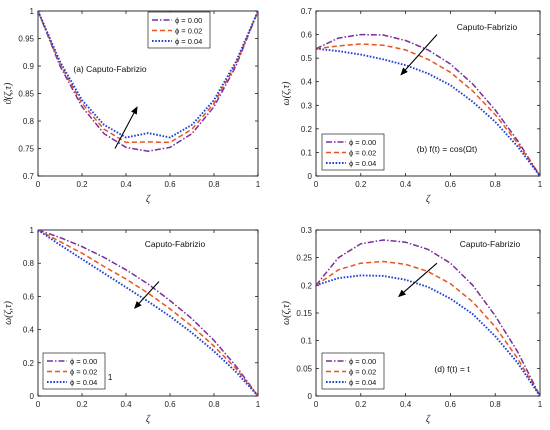 The image size is (550, 430). Describe the element at coordinates (447, 149) in the screenshot. I see `panel-annotation: (b) f(t) = cos(Ωt)` at that location.